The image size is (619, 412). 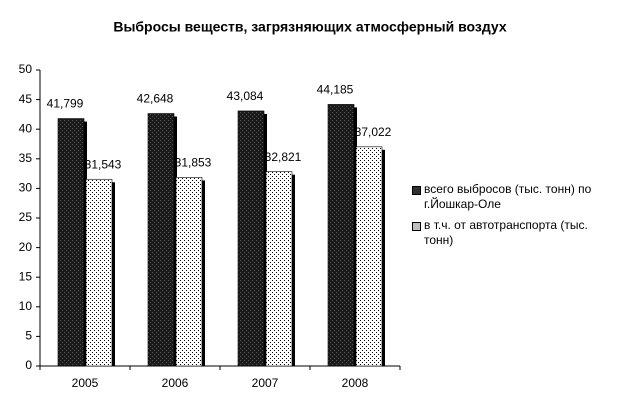 What do you see at coordinates (245, 96) in the screenshot?
I see `value-label: 43,084` at bounding box center [245, 96].